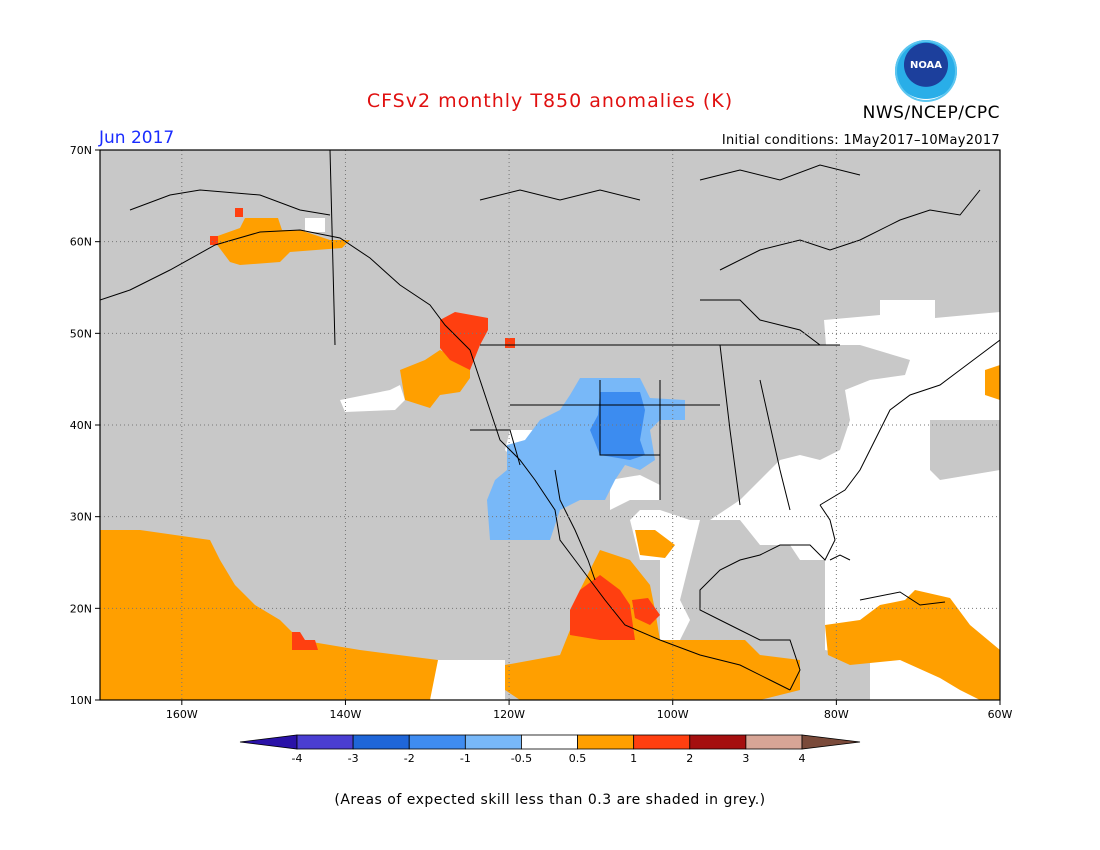  Describe the element at coordinates (297, 758) in the screenshot. I see `colorbar-label: -4` at that location.